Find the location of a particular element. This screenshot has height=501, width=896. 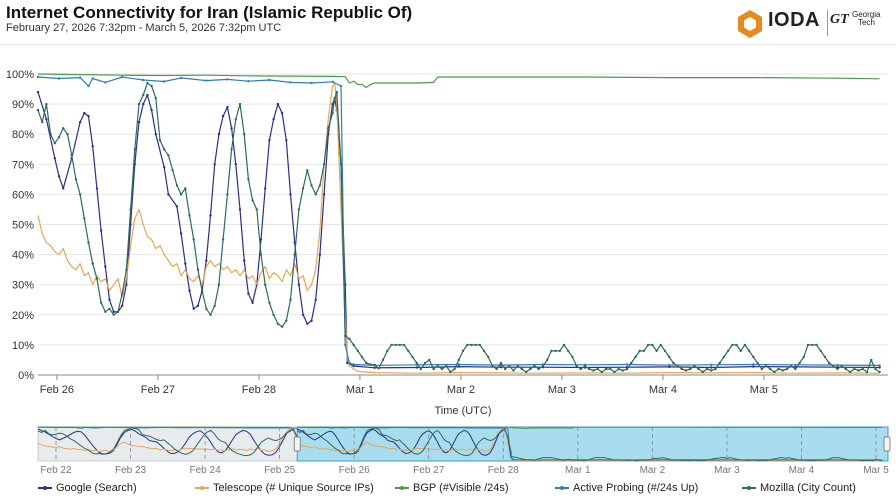

georgia-tech-line2: Tech is located at coordinates (866, 22).